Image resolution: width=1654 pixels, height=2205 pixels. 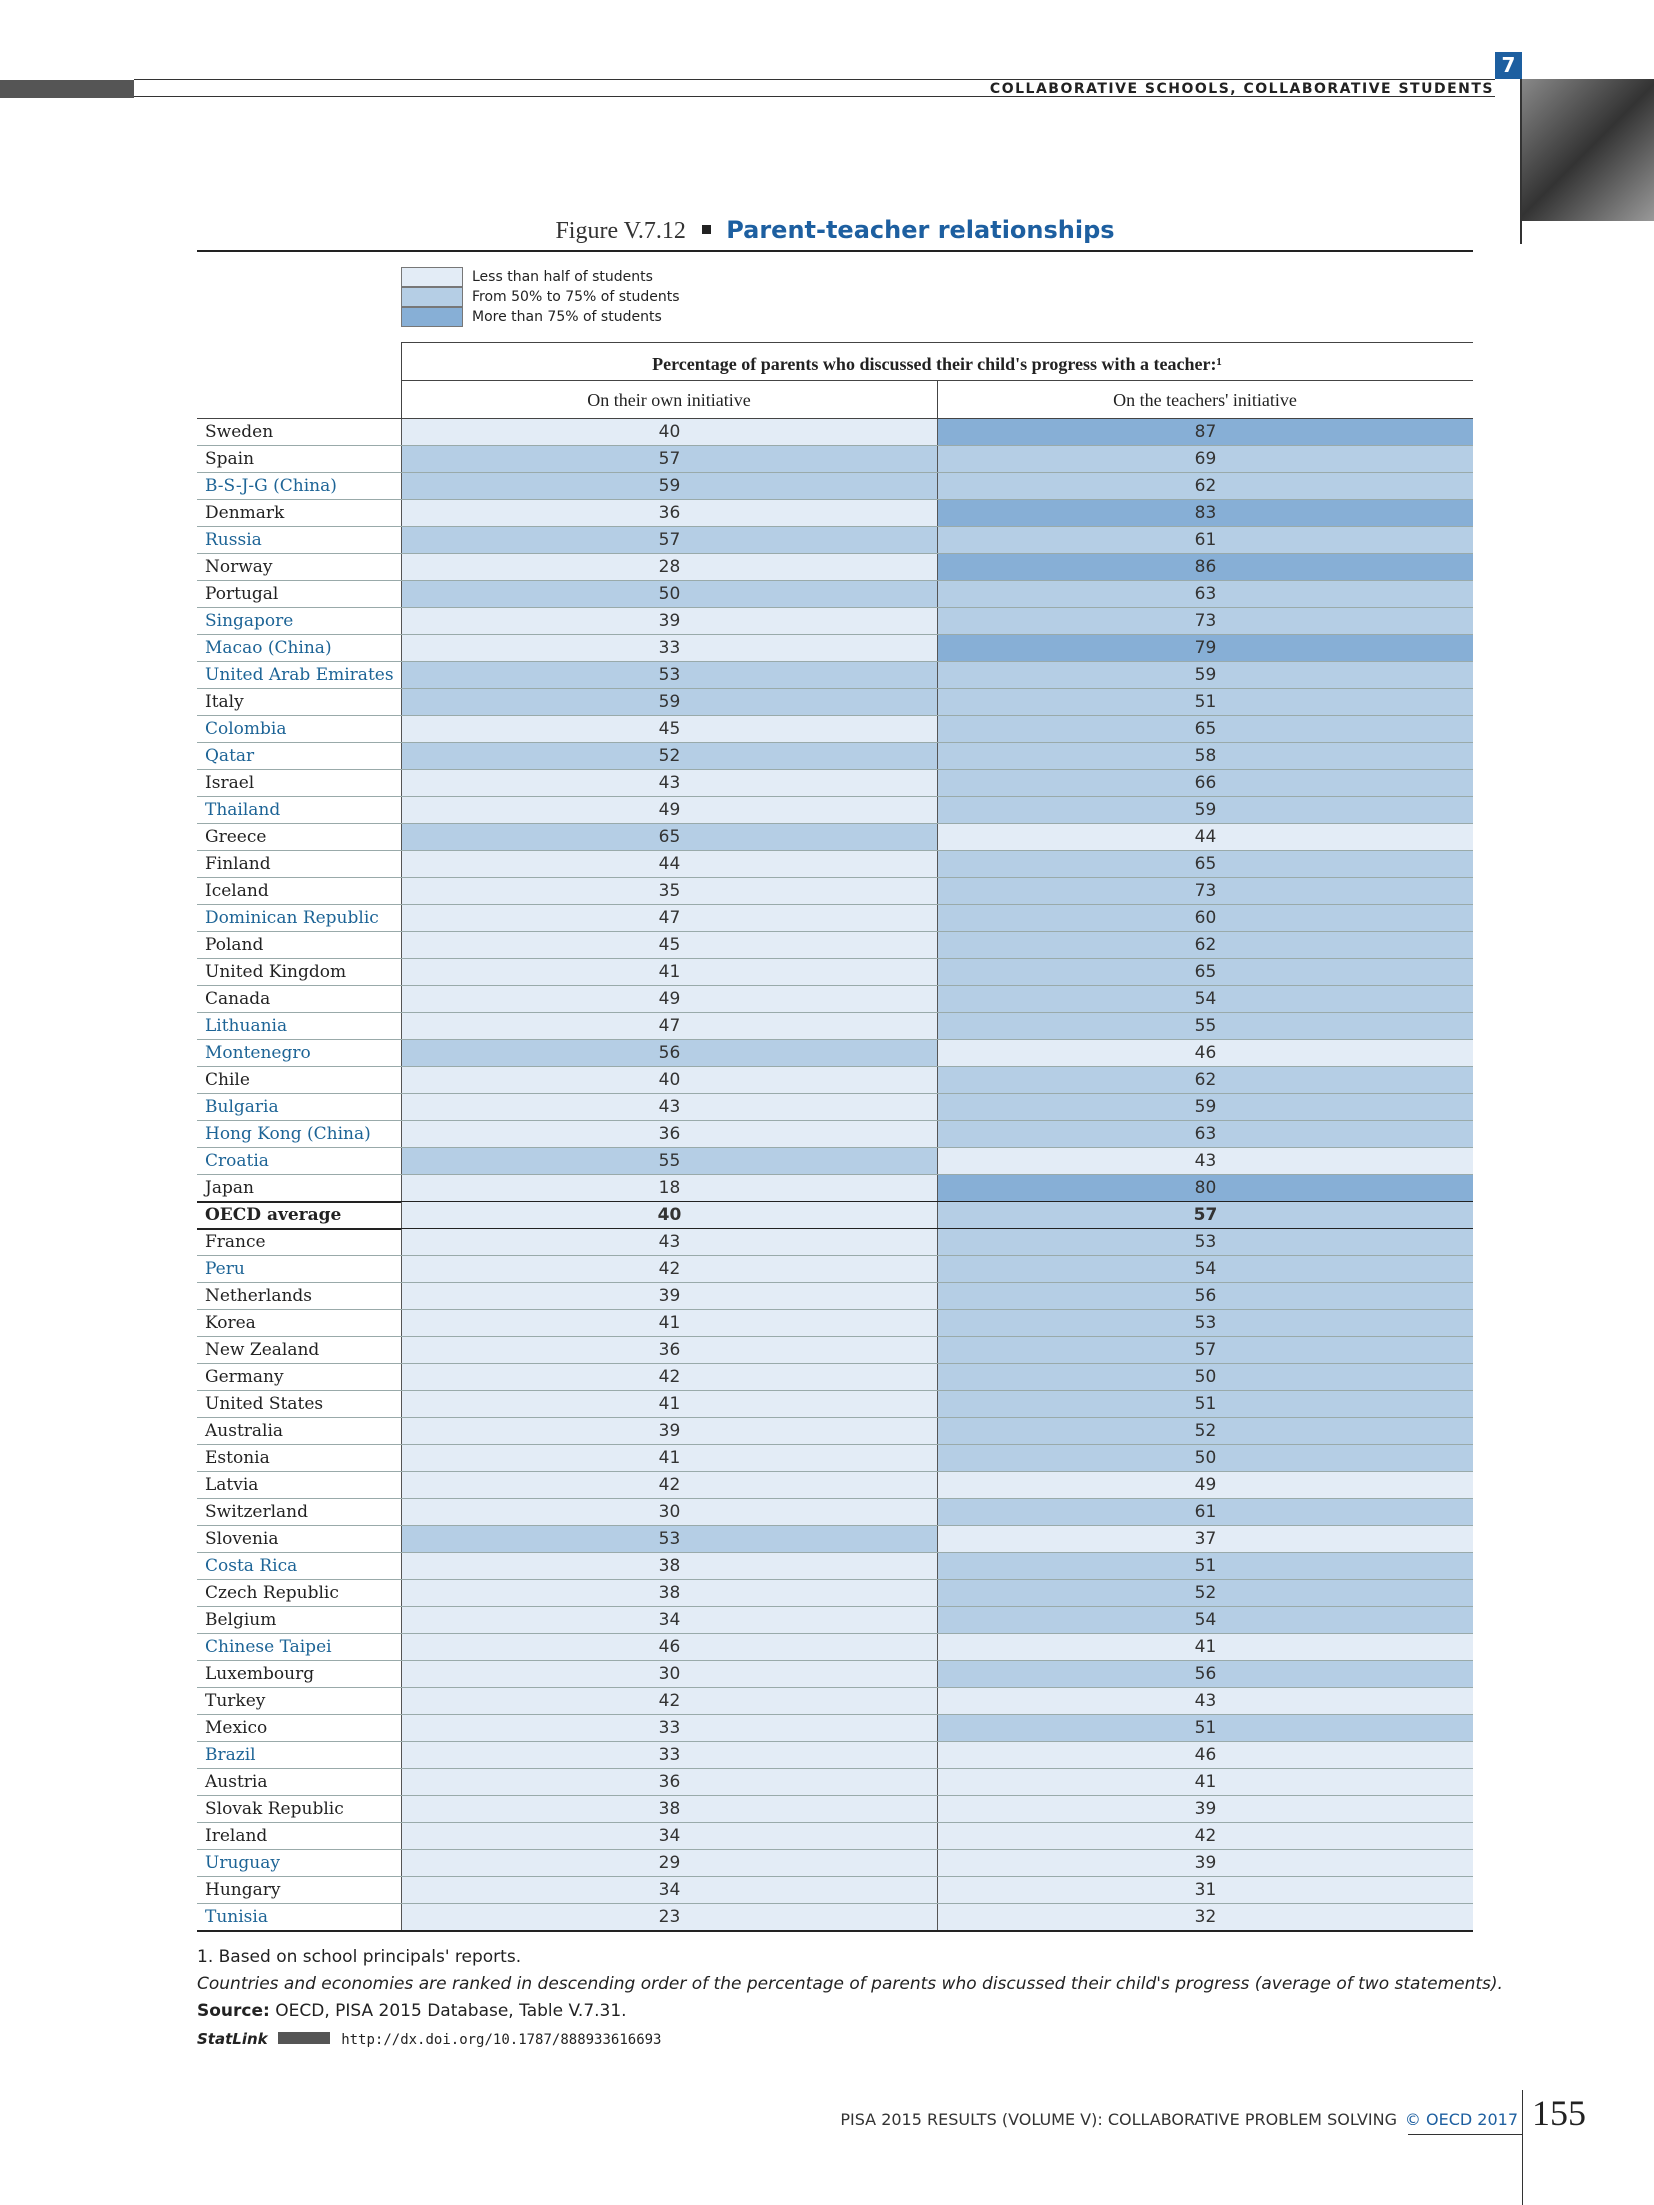 What do you see at coordinates (669, 1890) in the screenshot?
I see `value-cell: 34` at bounding box center [669, 1890].